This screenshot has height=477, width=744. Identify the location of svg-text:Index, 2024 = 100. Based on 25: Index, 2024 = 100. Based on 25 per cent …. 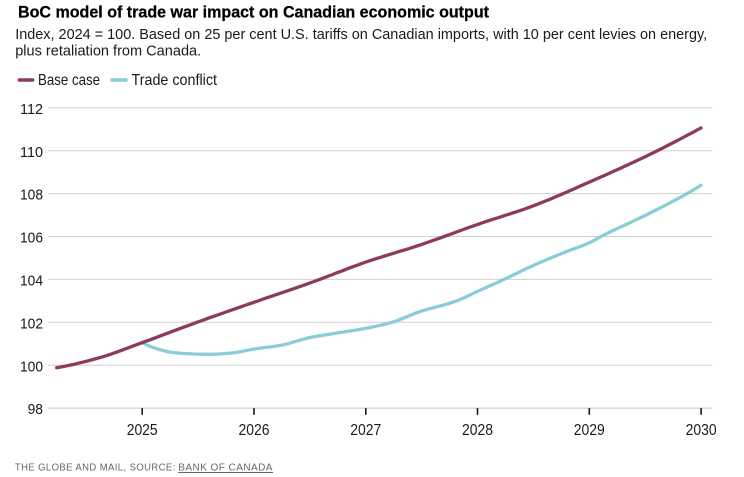
(361, 34).